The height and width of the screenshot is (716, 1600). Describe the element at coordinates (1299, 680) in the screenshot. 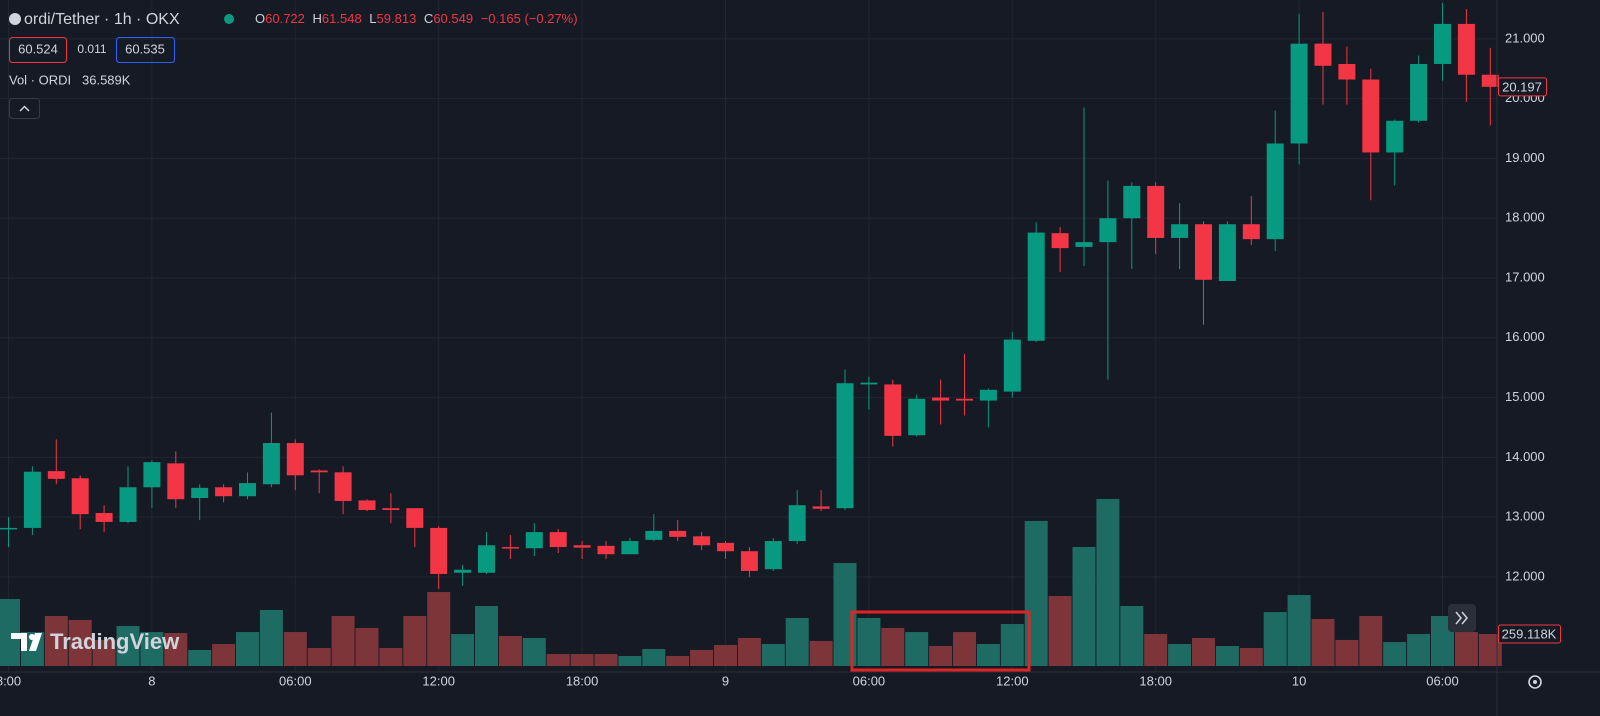

I see `x-tick-label: 10` at that location.